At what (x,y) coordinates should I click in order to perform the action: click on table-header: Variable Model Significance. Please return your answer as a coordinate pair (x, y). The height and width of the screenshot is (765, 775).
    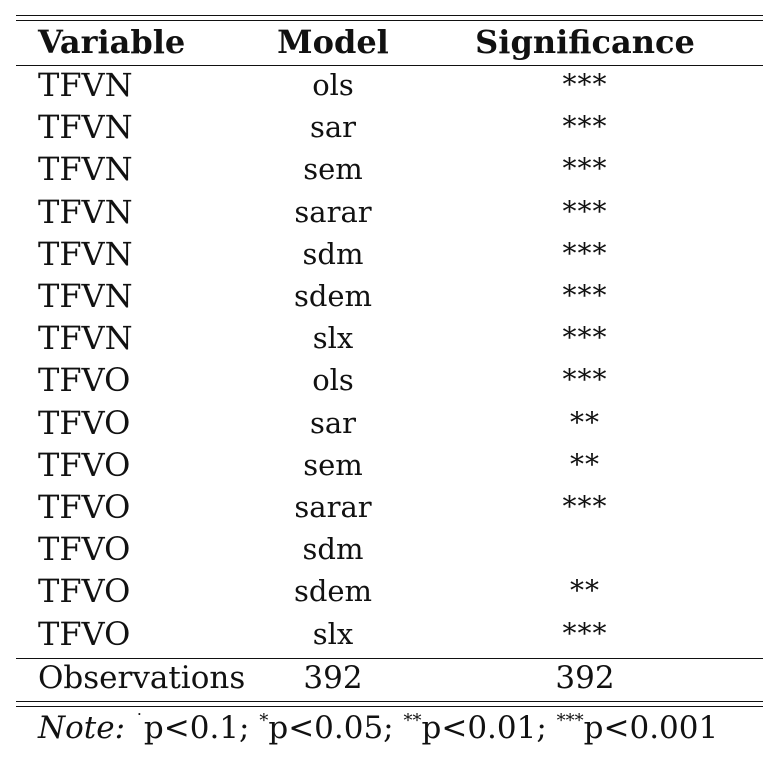
    Looking at the image, I should click on (389, 42).